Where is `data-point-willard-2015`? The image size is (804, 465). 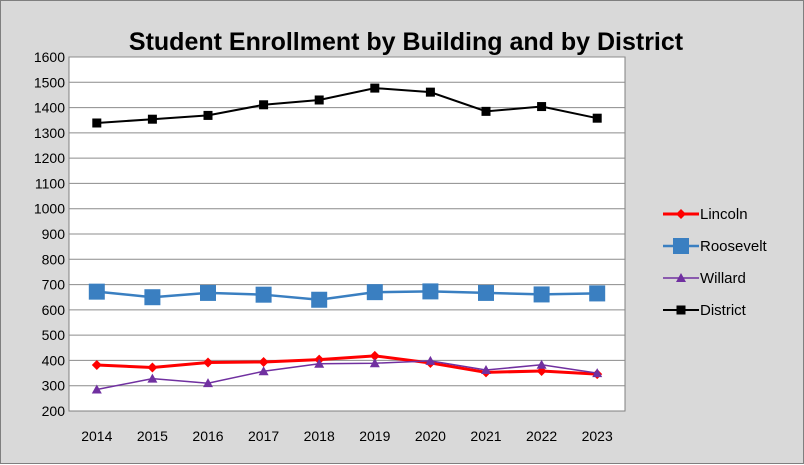 data-point-willard-2015 is located at coordinates (152, 378).